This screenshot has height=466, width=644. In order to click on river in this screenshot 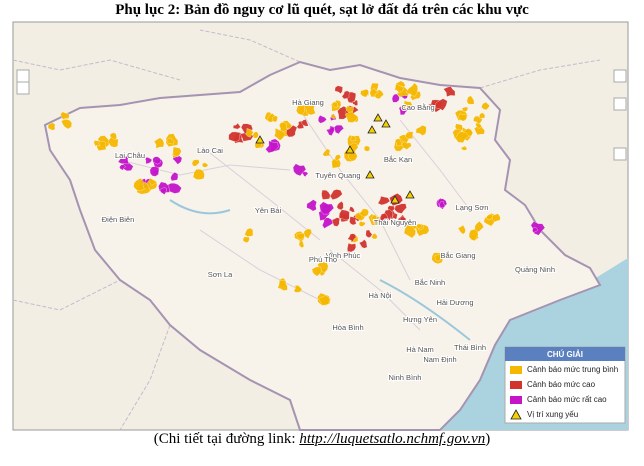, I will do `click(320, 270)`.